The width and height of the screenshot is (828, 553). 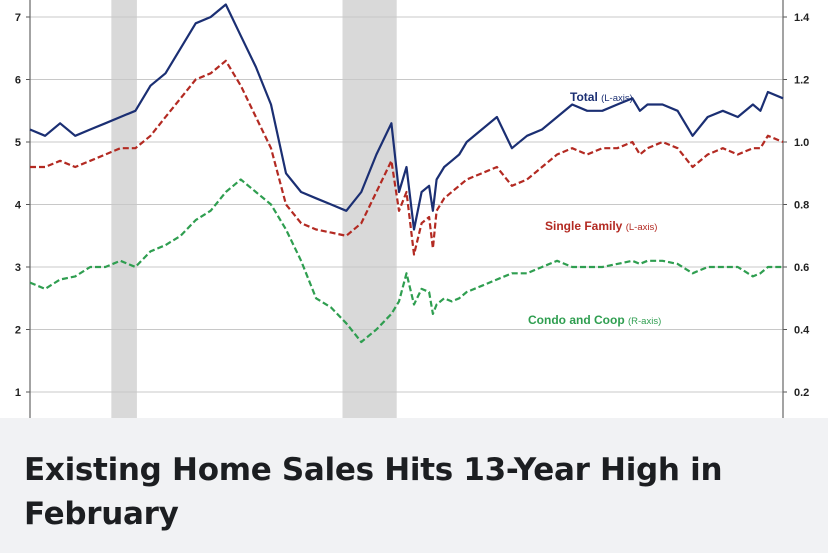 What do you see at coordinates (802, 18) in the screenshot?
I see `right-tick-label: 1.4` at bounding box center [802, 18].